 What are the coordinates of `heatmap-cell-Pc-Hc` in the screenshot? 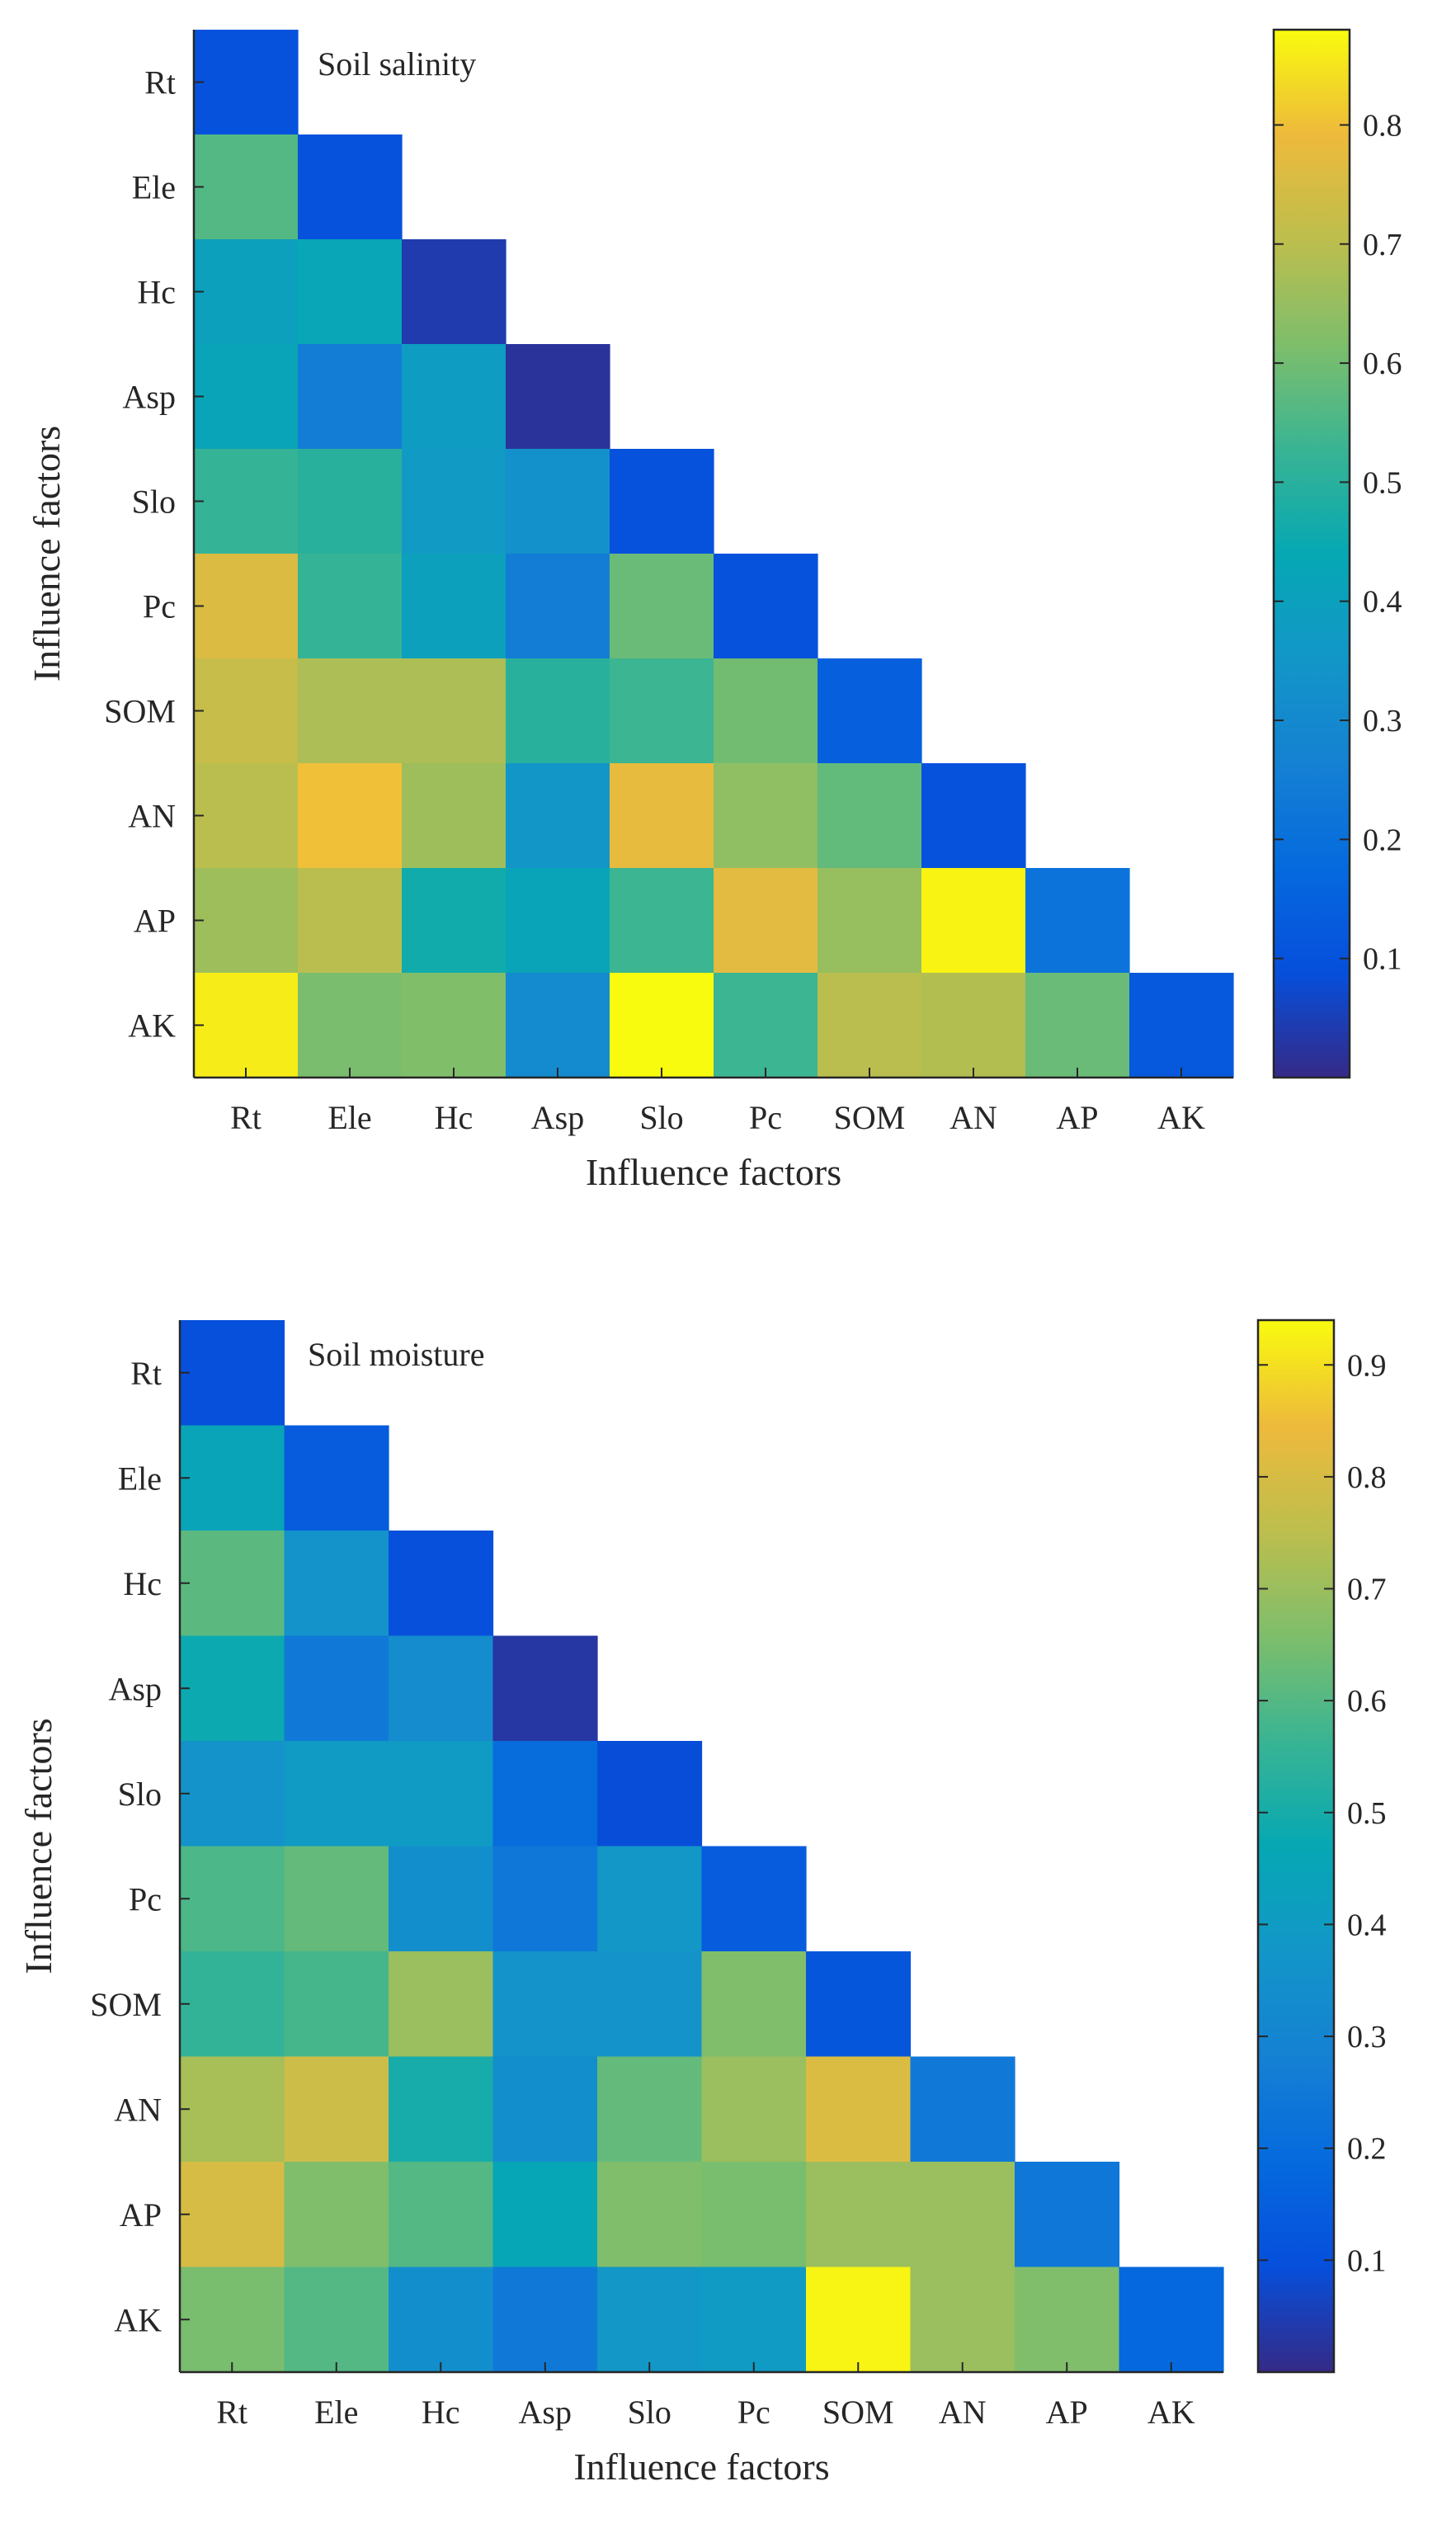 It's located at (441, 1899).